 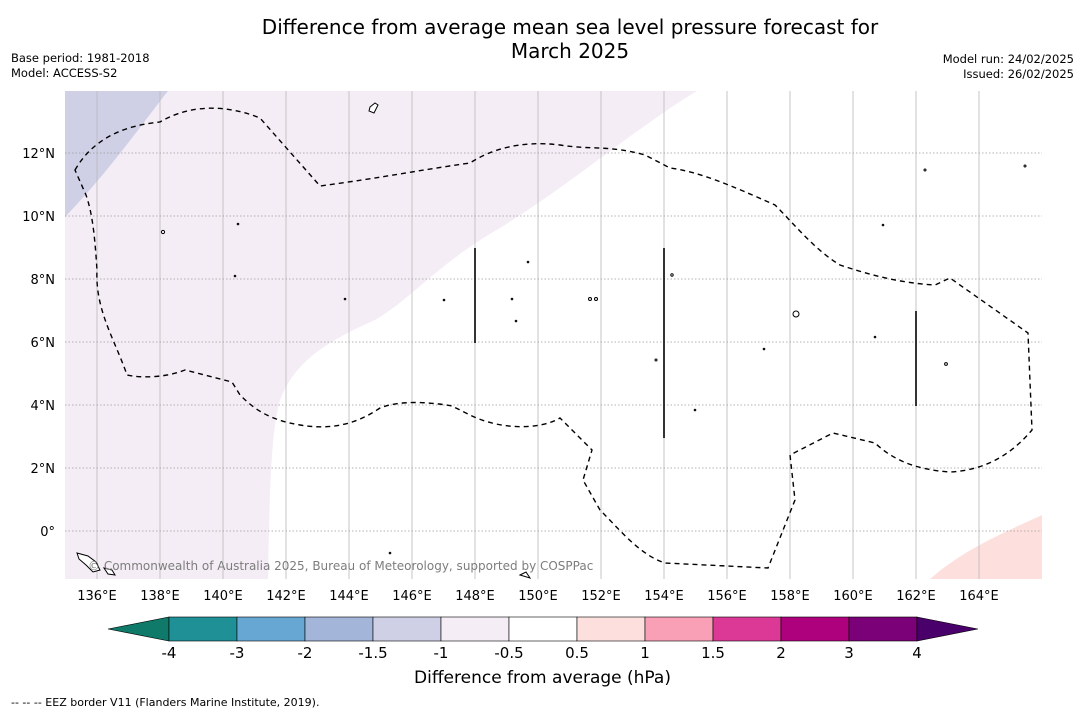 I want to click on lat-label: 2°N, so click(x=43, y=469).